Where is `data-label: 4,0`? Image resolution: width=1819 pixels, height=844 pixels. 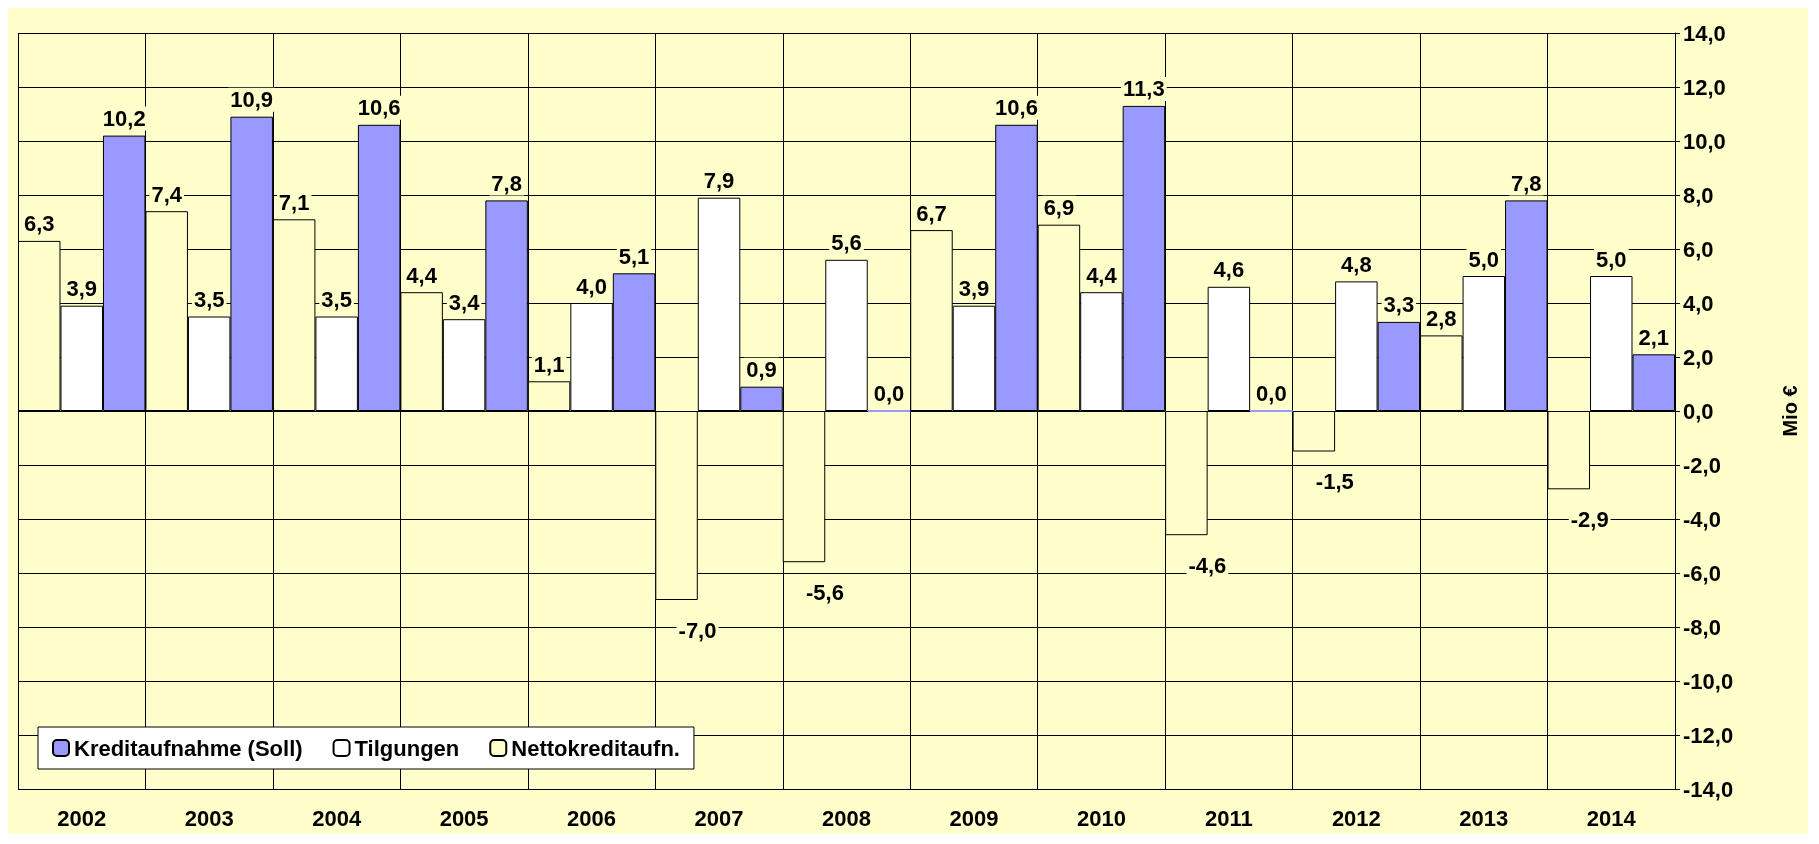
data-label: 4,0 is located at coordinates (591, 286).